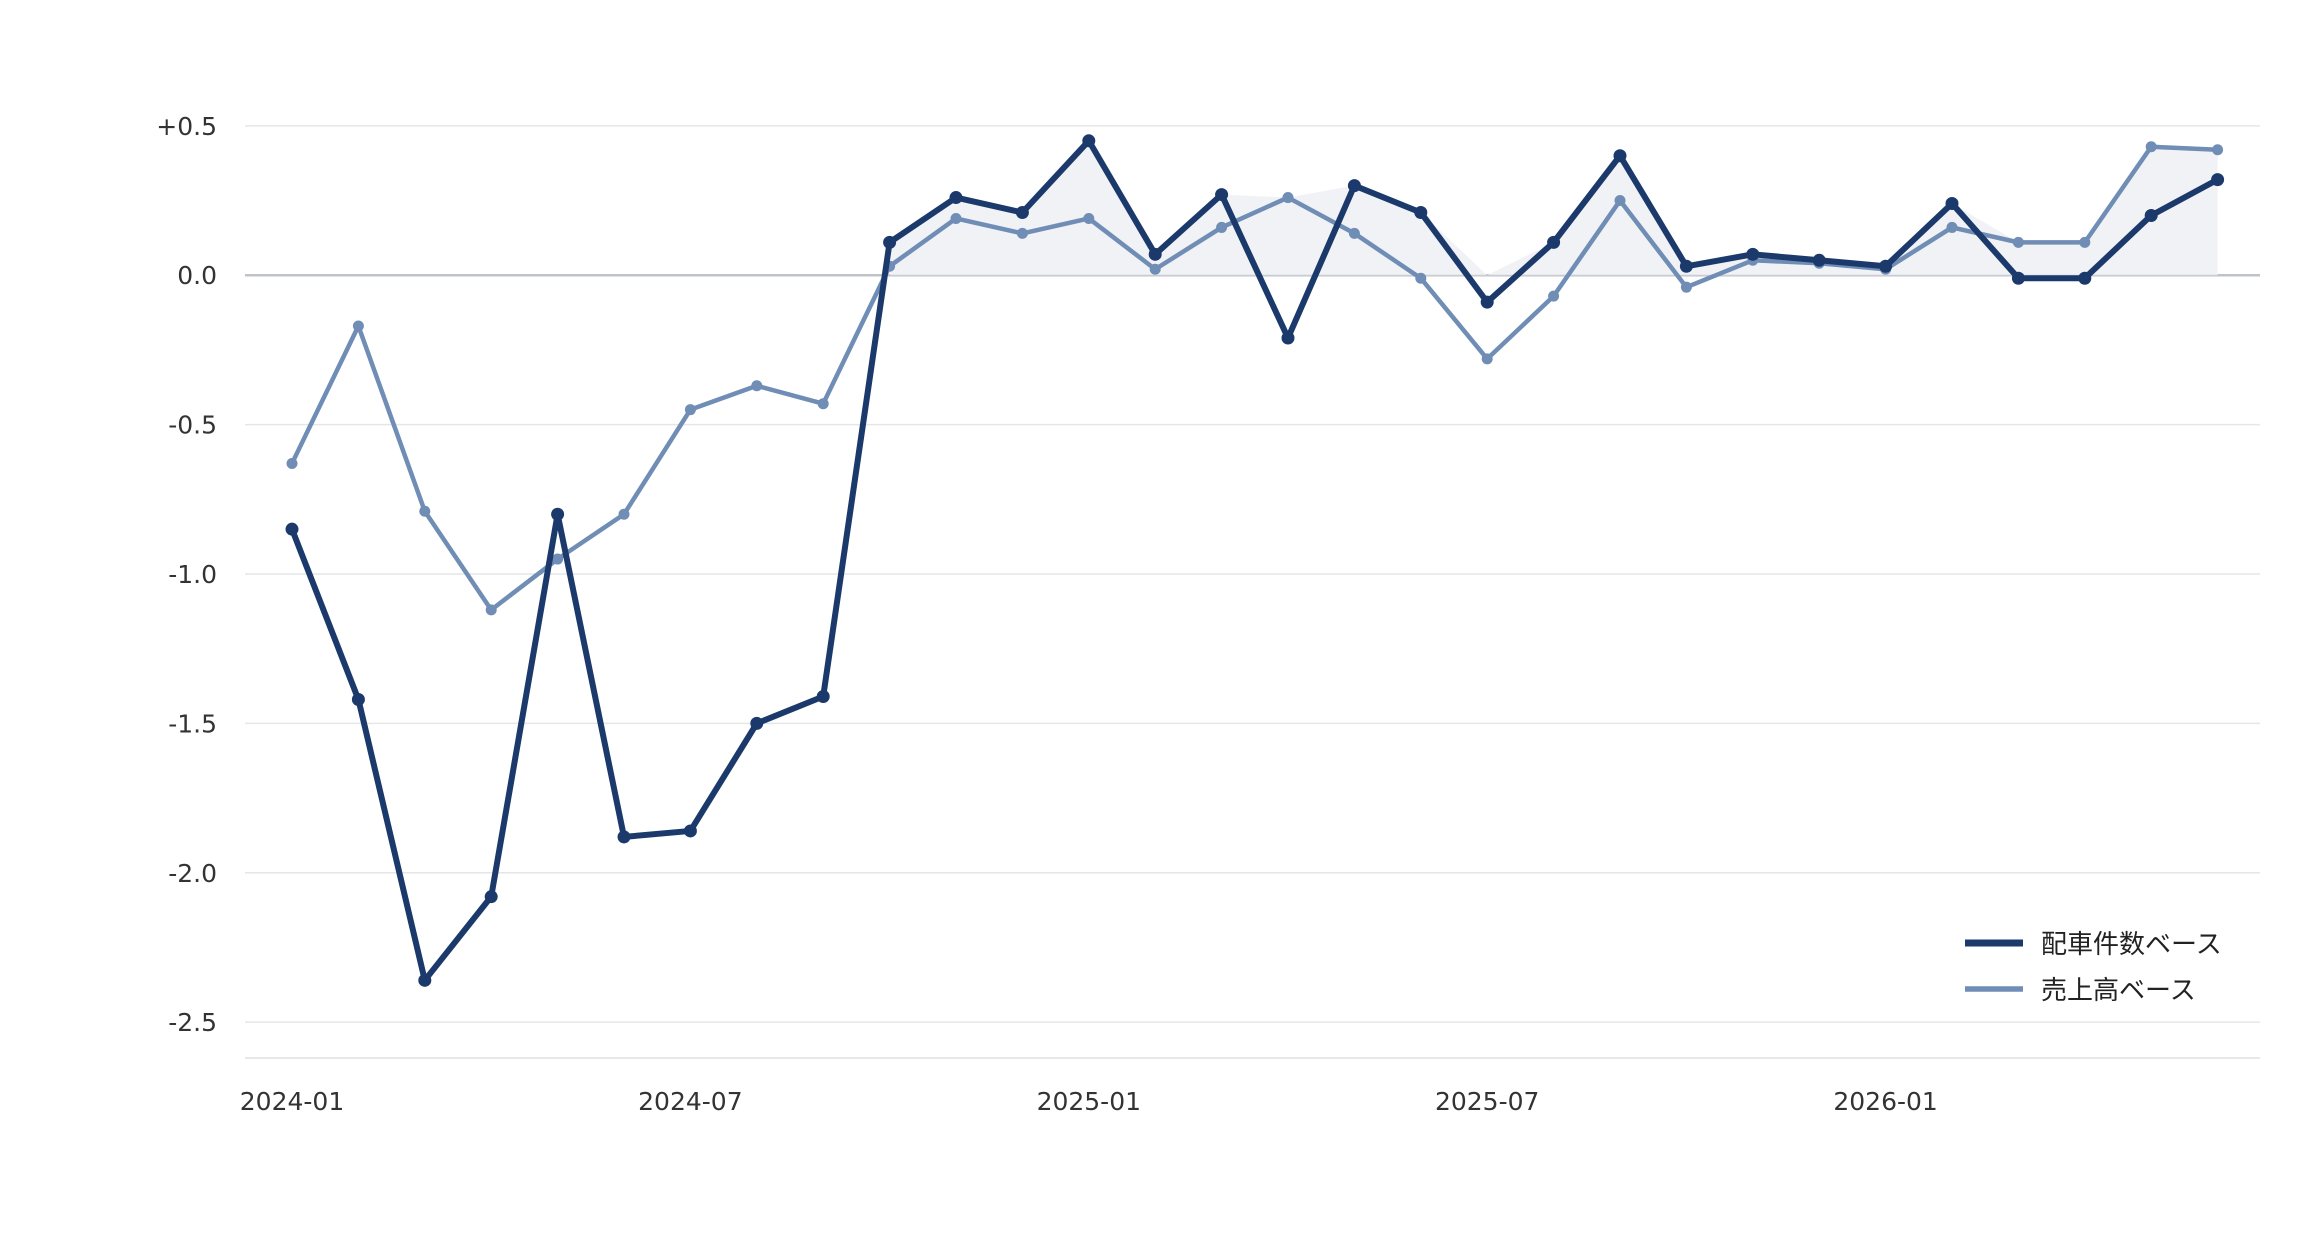 The width and height of the screenshot is (2320, 1244). I want to click on x-tick-label: 2026-01, so click(1885, 1101).